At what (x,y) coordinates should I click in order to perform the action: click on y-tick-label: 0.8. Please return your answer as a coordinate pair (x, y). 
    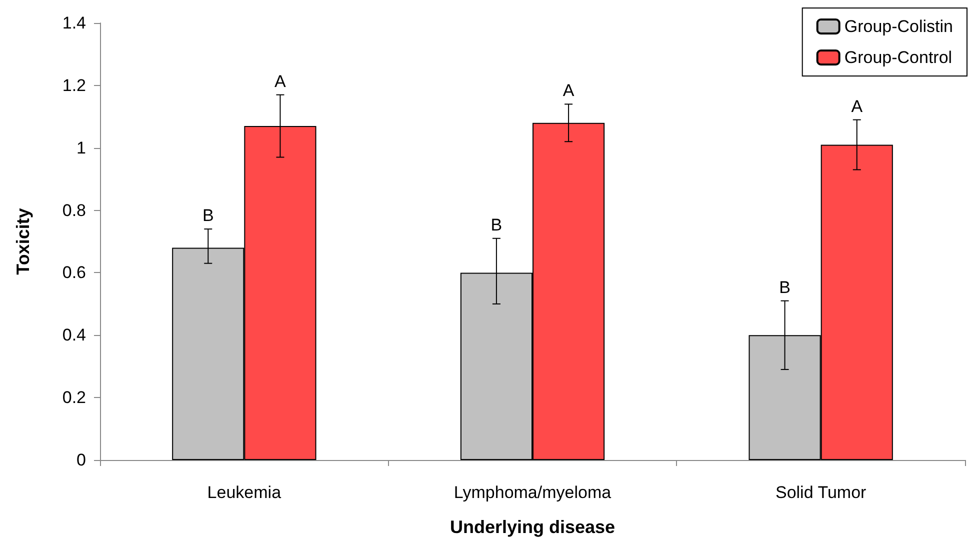
    Looking at the image, I should click on (74, 210).